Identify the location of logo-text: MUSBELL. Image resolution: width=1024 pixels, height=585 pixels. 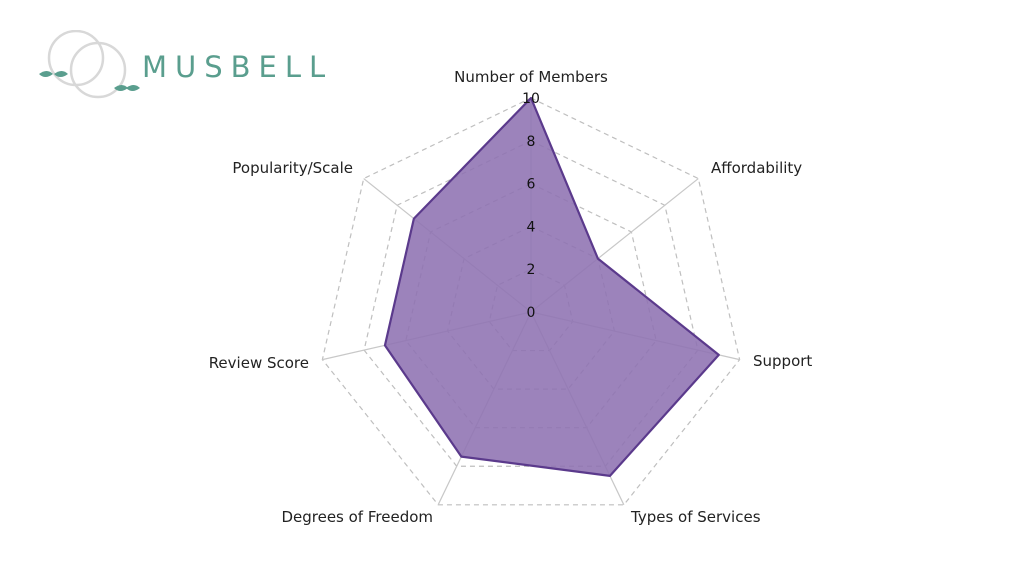
(238, 67).